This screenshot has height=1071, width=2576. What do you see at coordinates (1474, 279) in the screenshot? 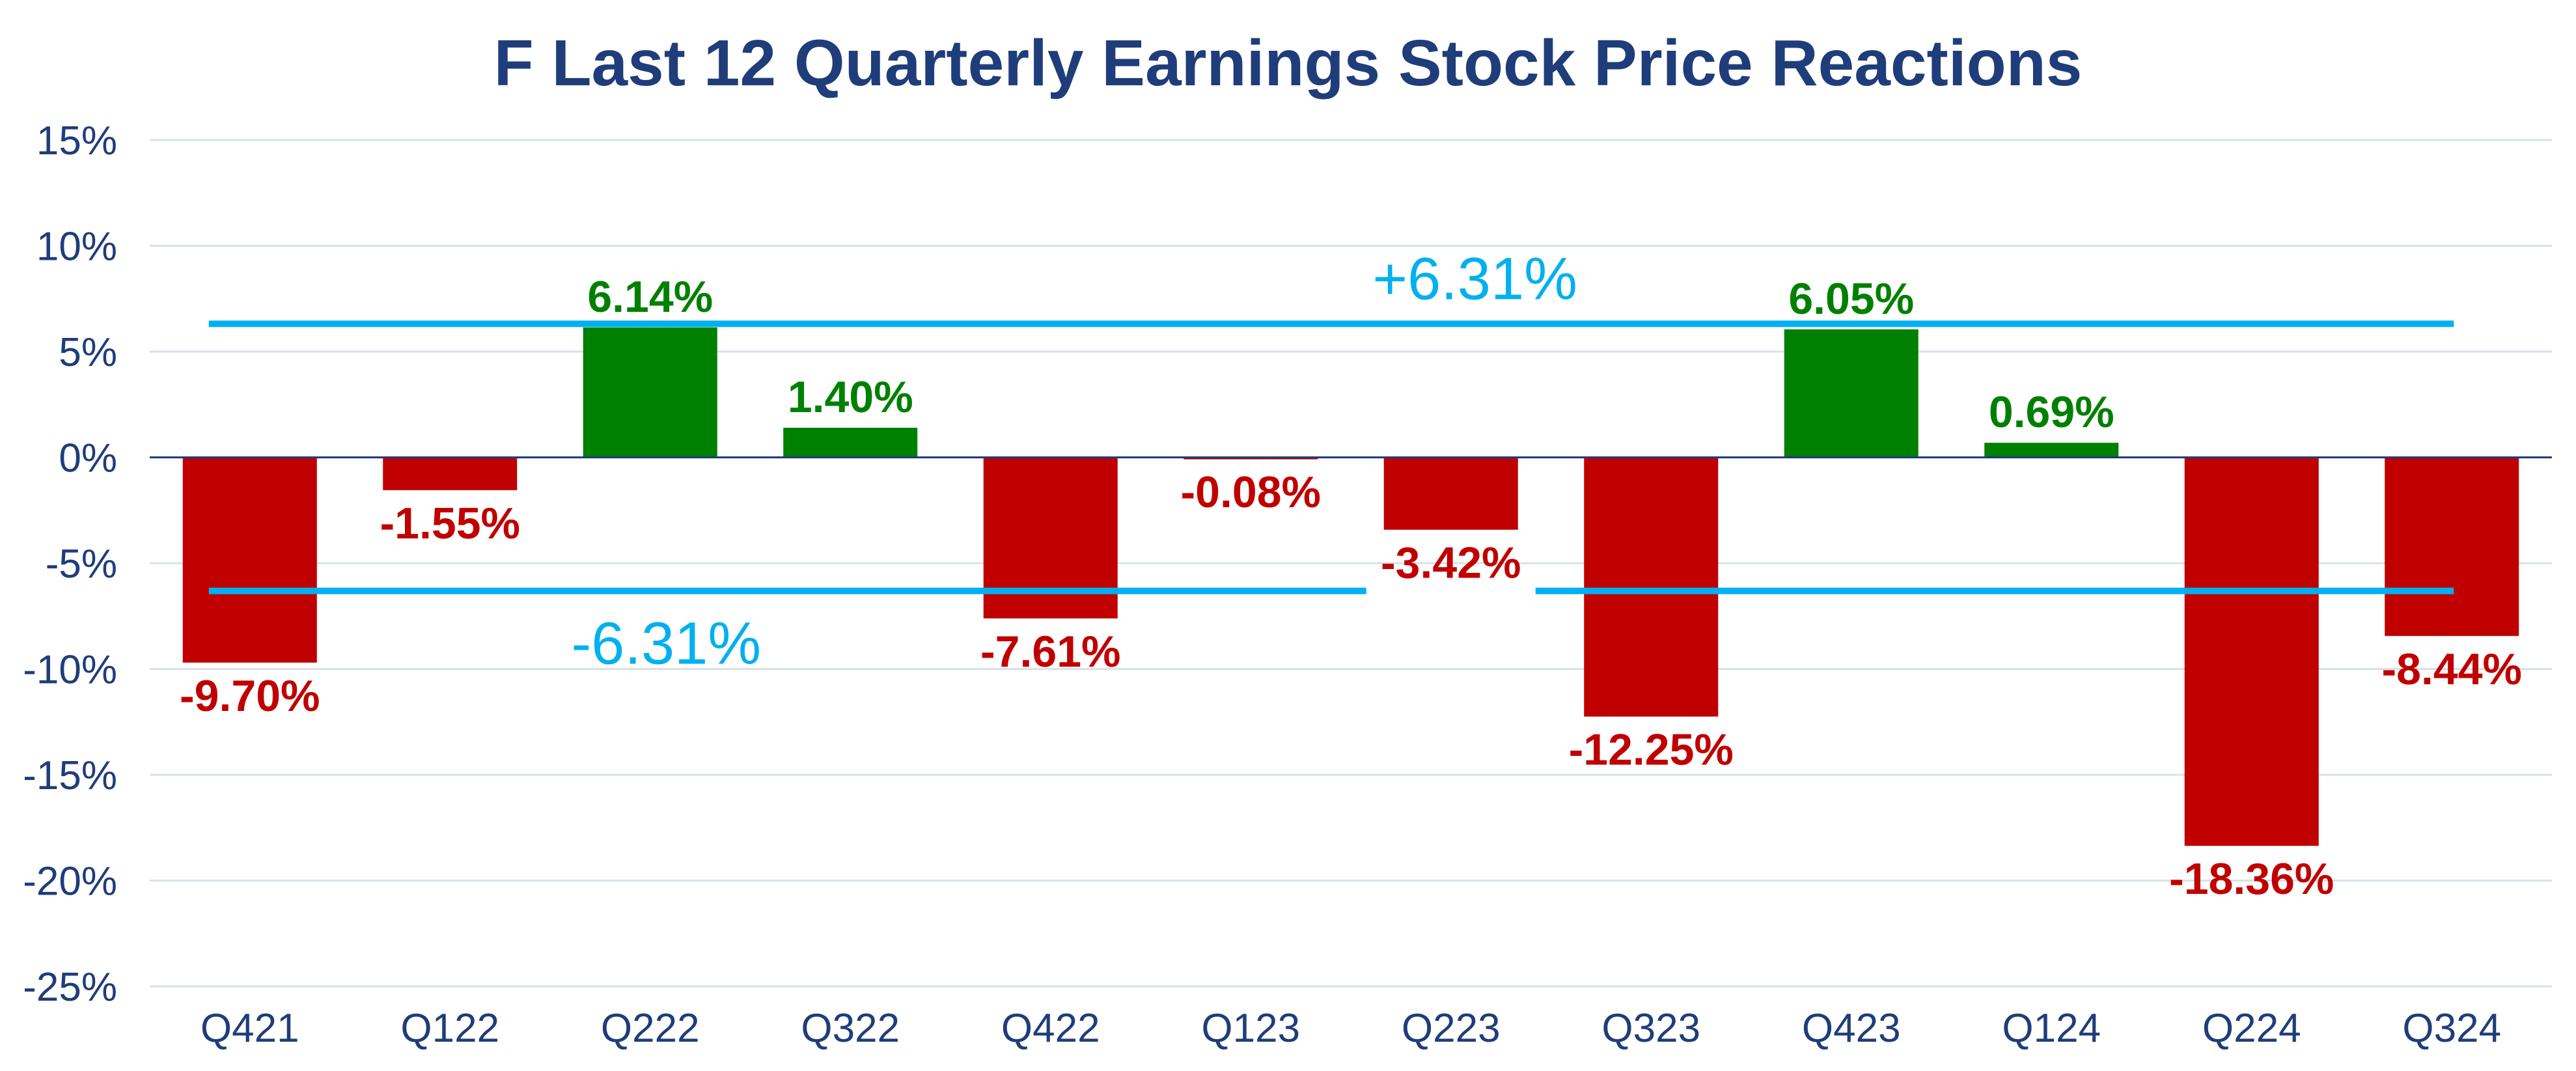
I see `reference-label-upper: +6.31%` at bounding box center [1474, 279].